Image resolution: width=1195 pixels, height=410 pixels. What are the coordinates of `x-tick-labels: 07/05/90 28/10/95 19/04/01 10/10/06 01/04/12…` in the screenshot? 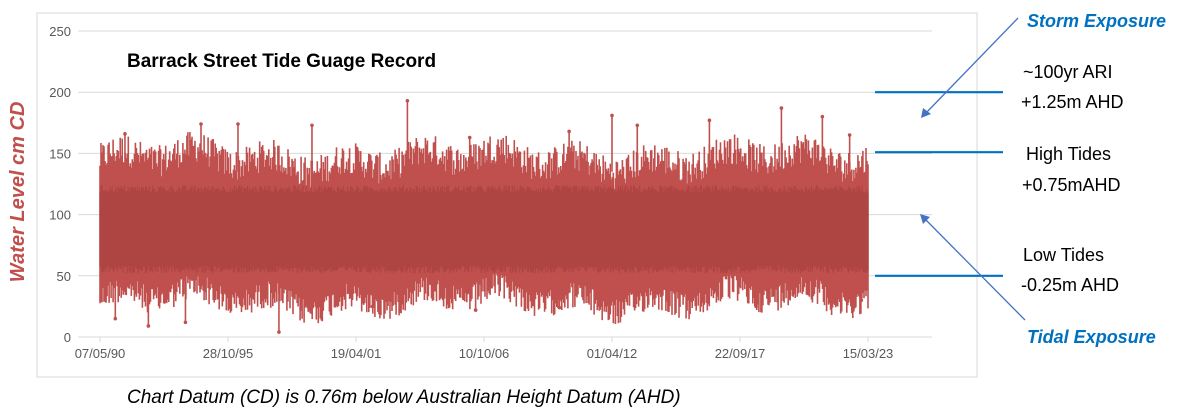 It's located at (484, 349).